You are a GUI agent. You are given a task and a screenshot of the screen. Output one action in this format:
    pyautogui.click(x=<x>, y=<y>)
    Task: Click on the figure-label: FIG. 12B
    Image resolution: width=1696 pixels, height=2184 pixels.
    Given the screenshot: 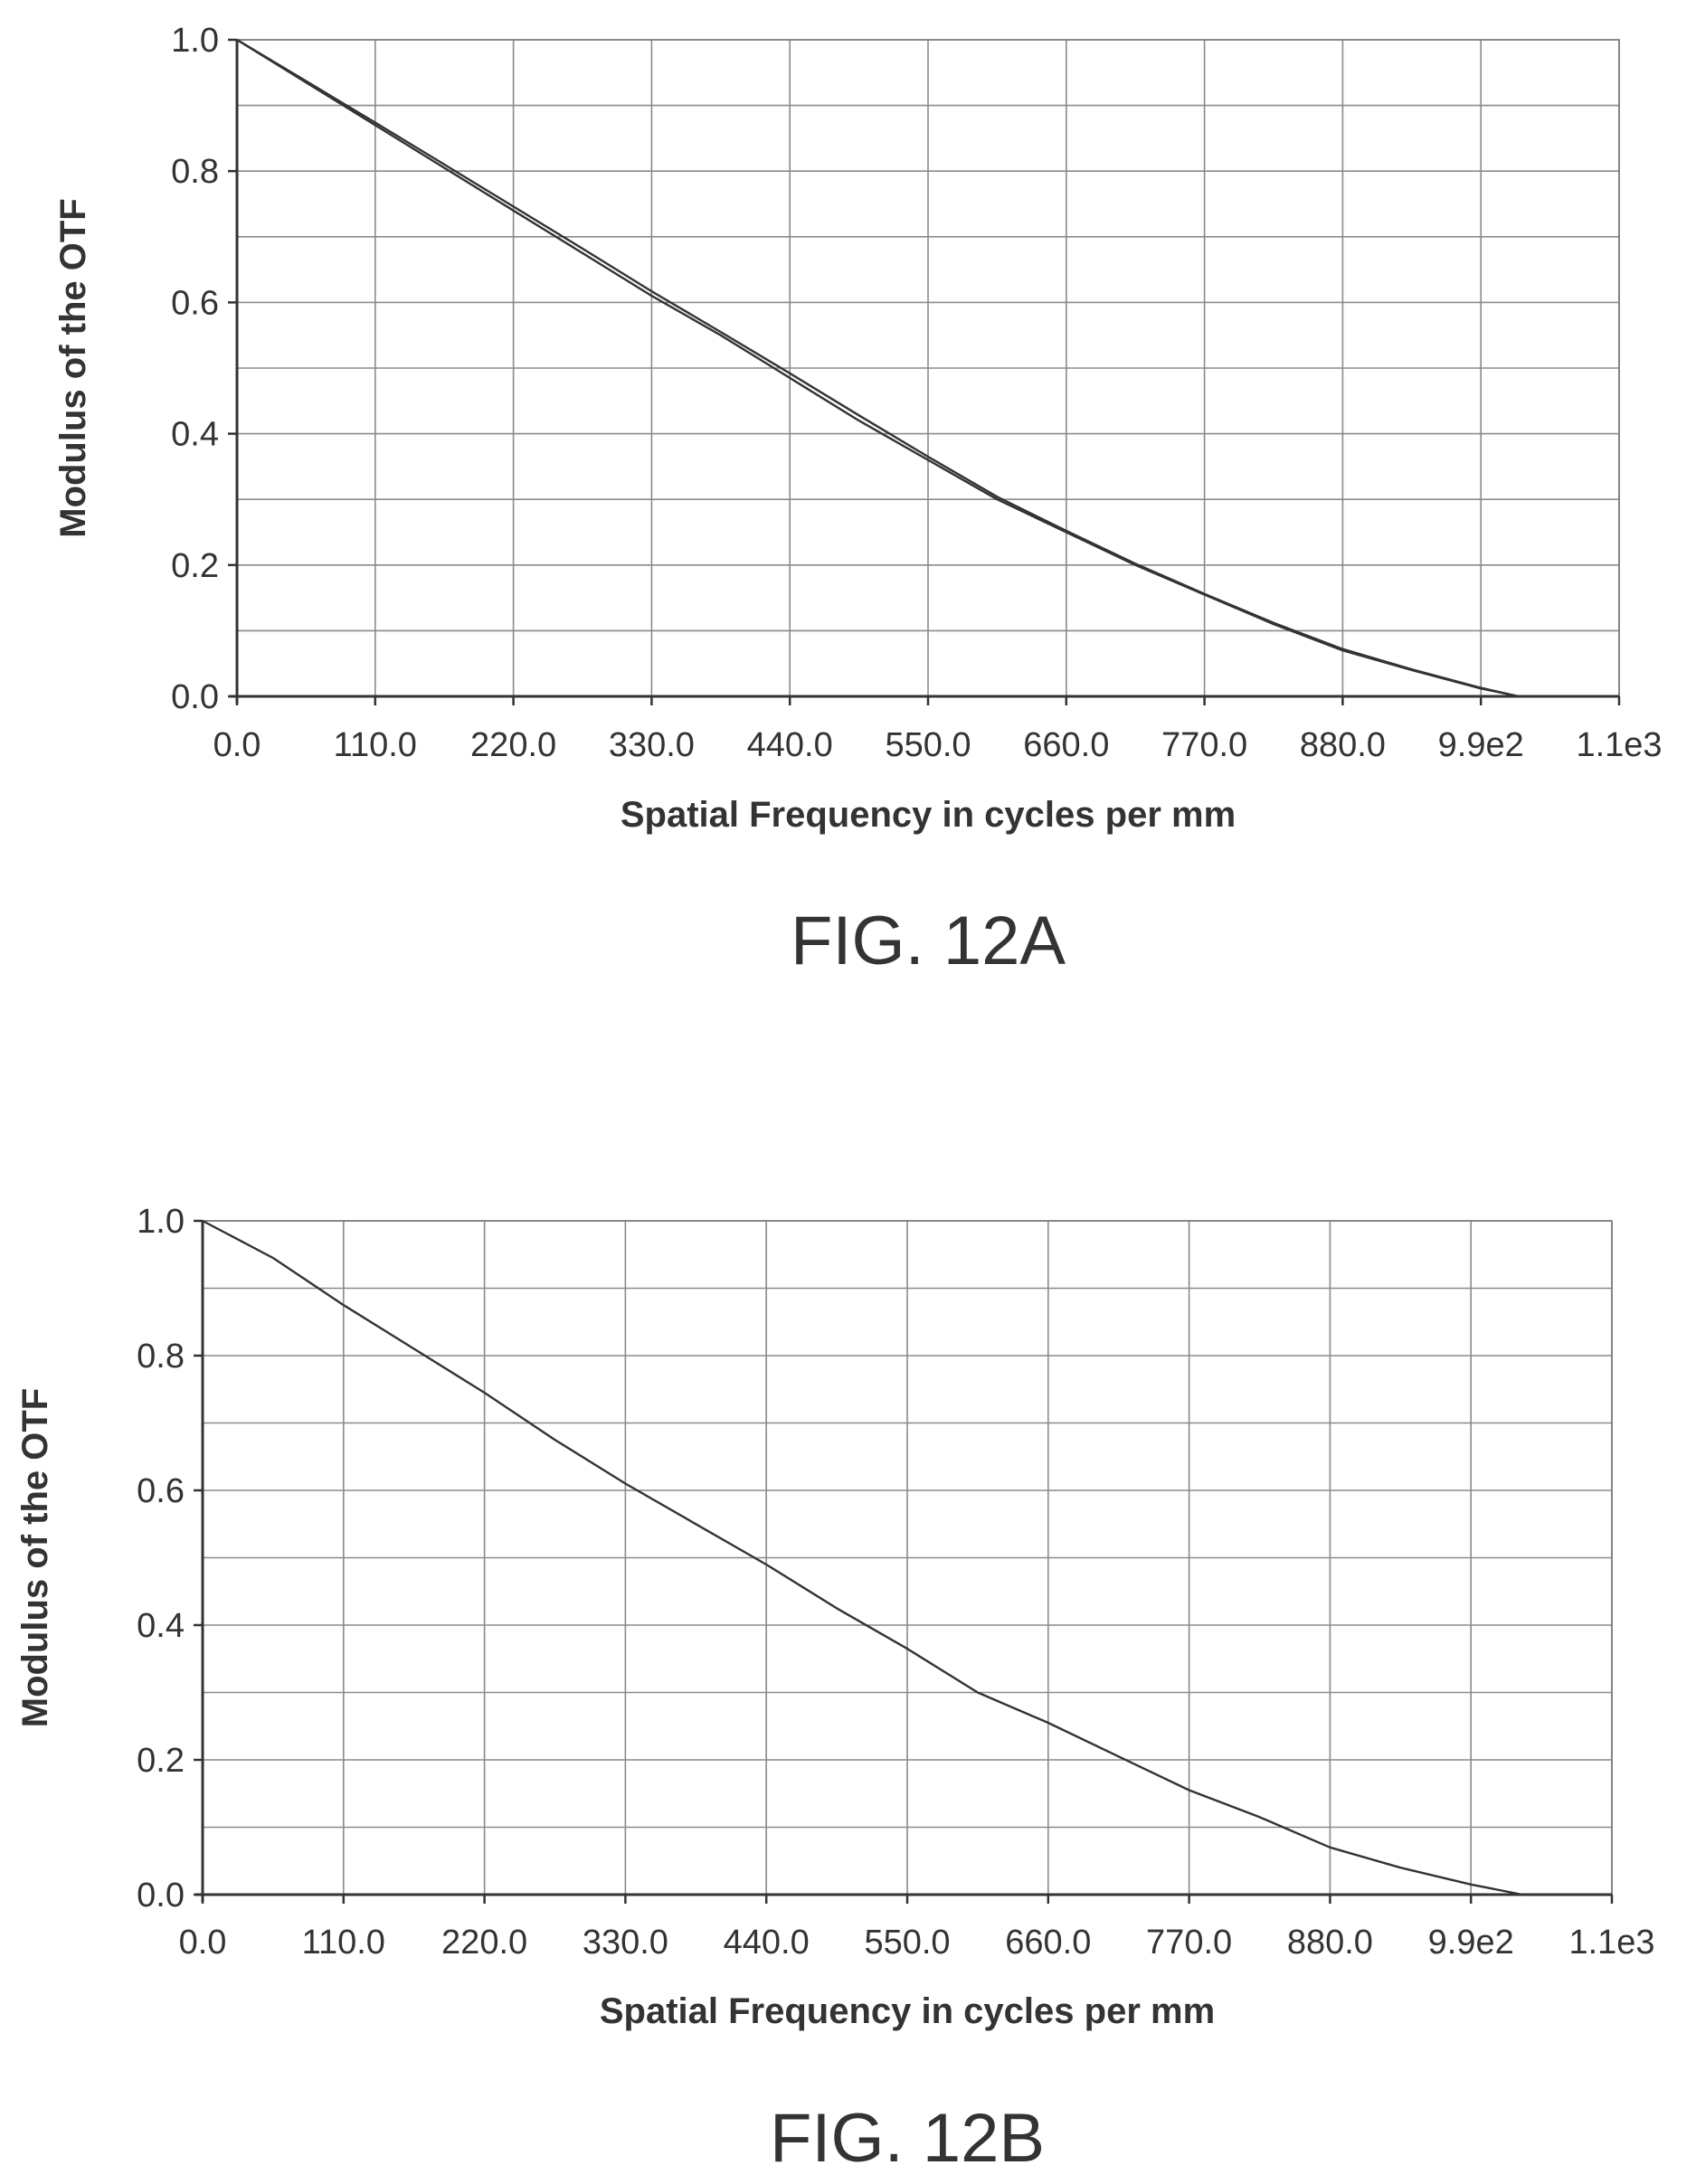 What is the action you would take?
    pyautogui.click(x=907, y=2138)
    